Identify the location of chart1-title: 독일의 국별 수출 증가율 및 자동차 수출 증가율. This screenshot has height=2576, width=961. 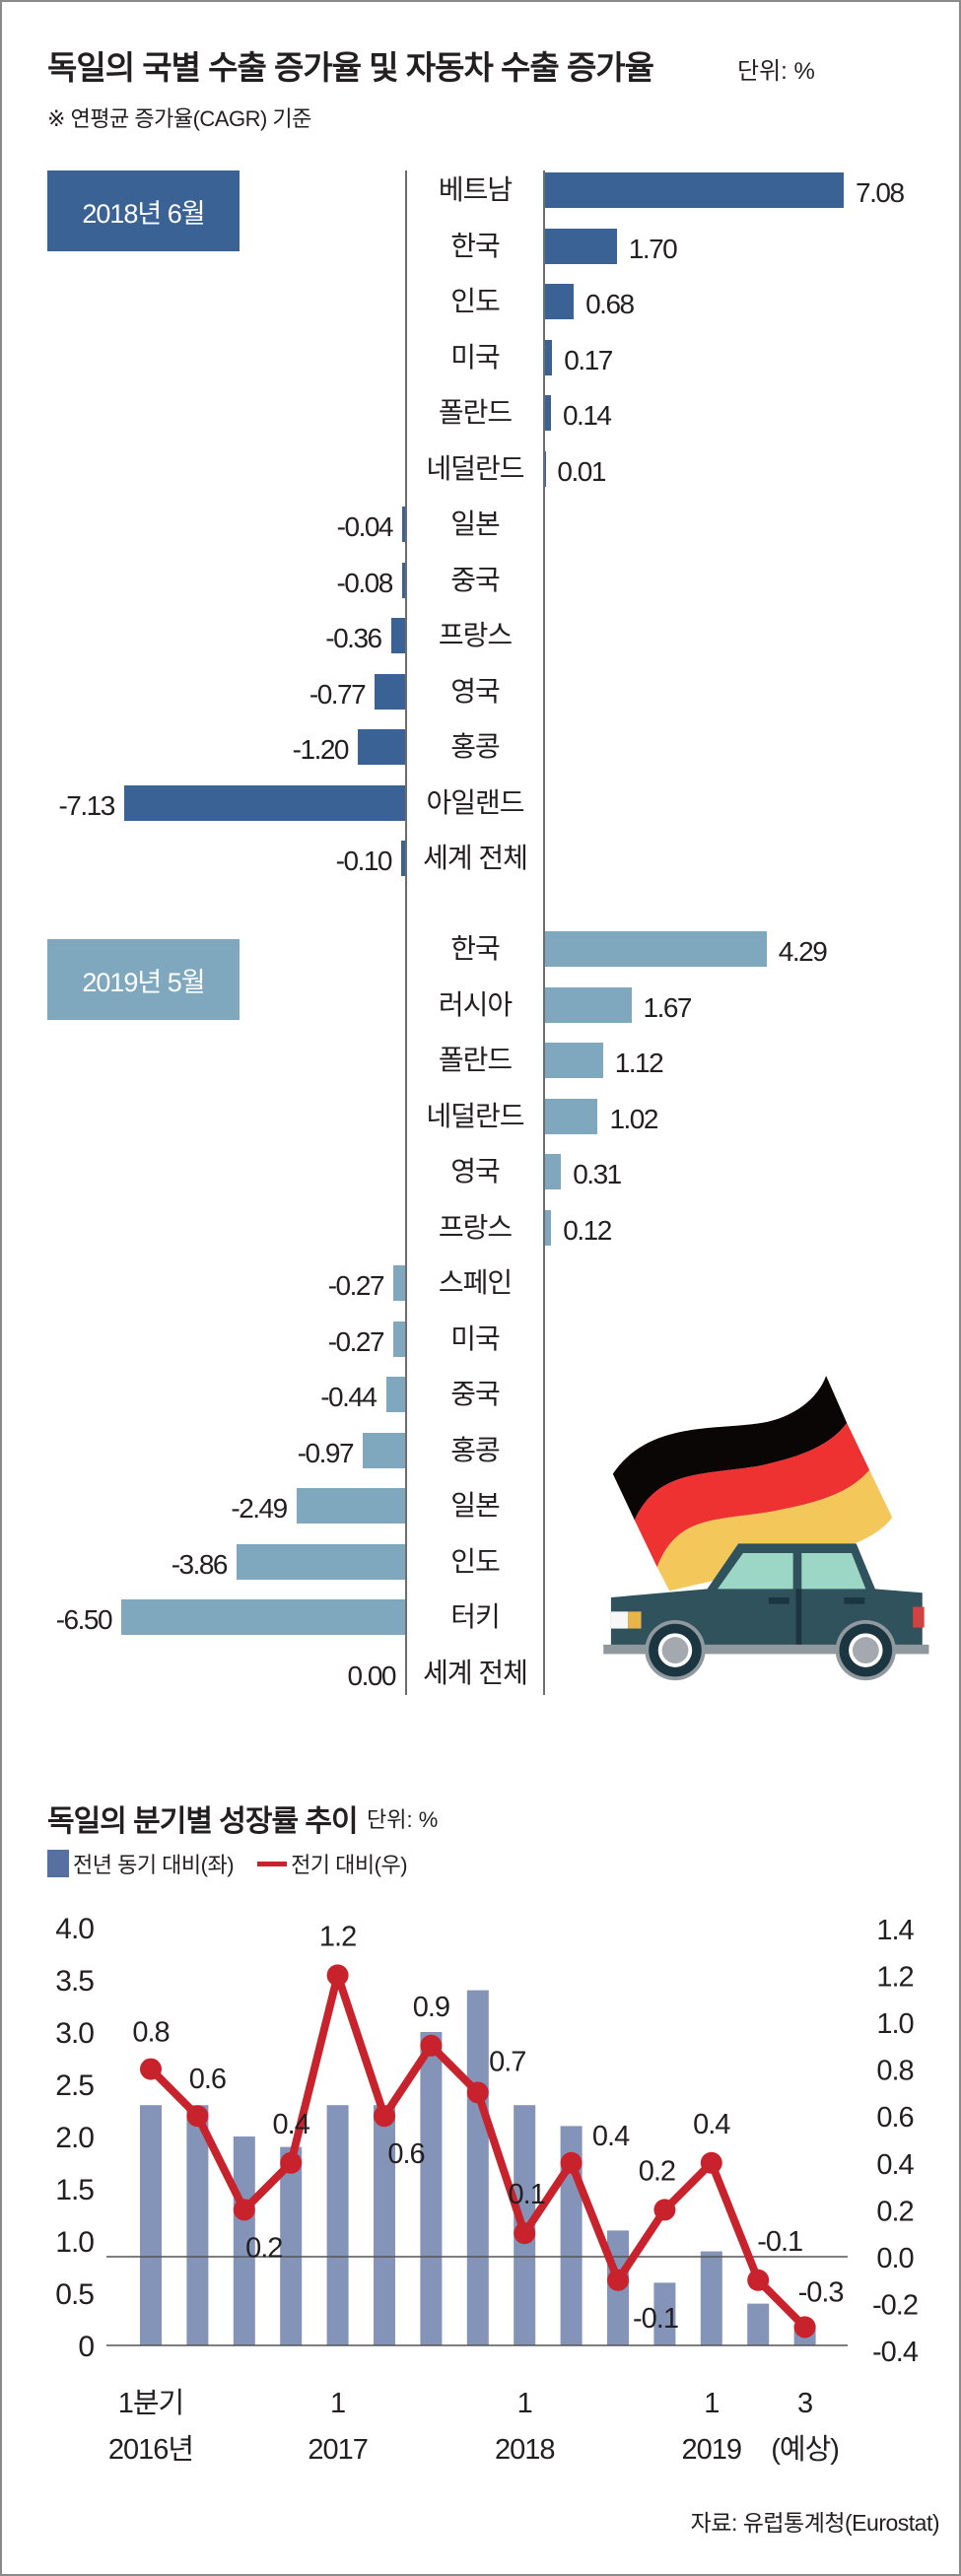
(350, 67).